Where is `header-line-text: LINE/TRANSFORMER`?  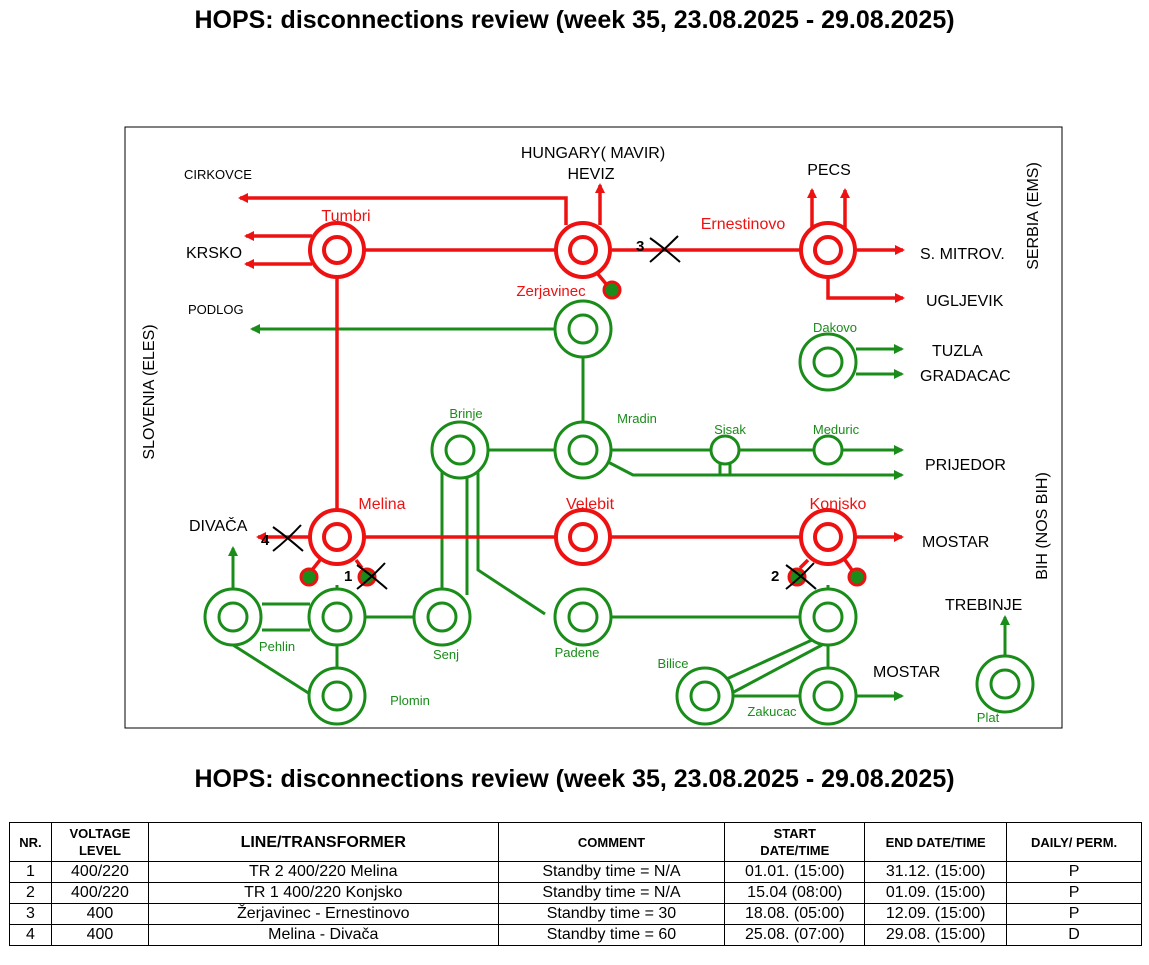
header-line-text: LINE/TRANSFORMER is located at coordinates (323, 842).